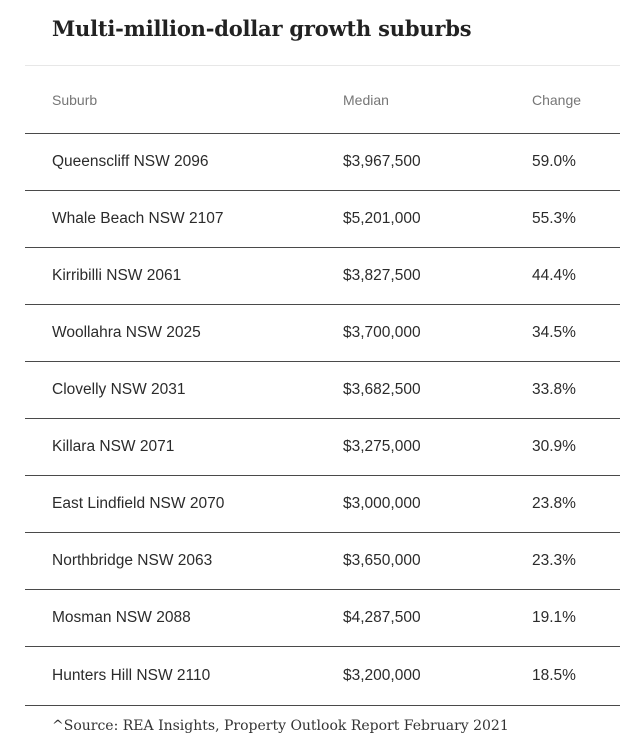  I want to click on table-row: Queenscliff NSW 2096 $3,967,500 59.0%, so click(322, 162).